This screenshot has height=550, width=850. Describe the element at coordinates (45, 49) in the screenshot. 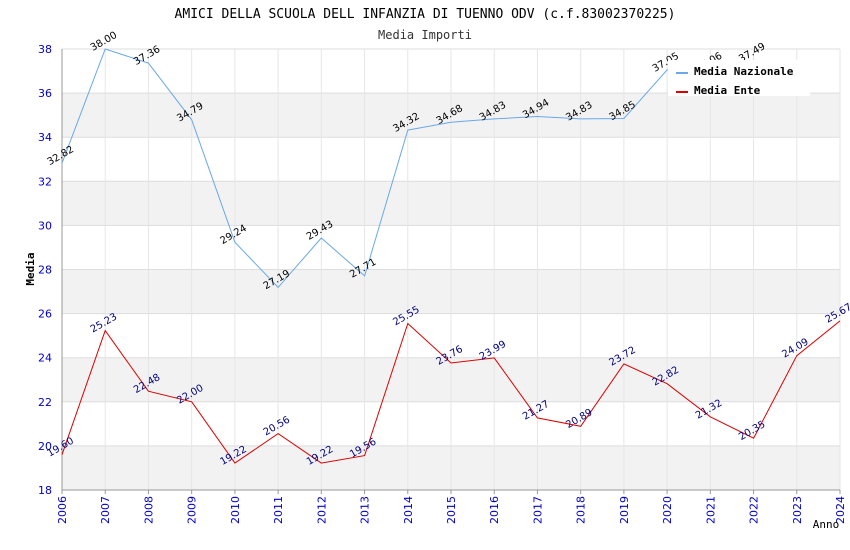

I see `y-tick-label: 38` at that location.